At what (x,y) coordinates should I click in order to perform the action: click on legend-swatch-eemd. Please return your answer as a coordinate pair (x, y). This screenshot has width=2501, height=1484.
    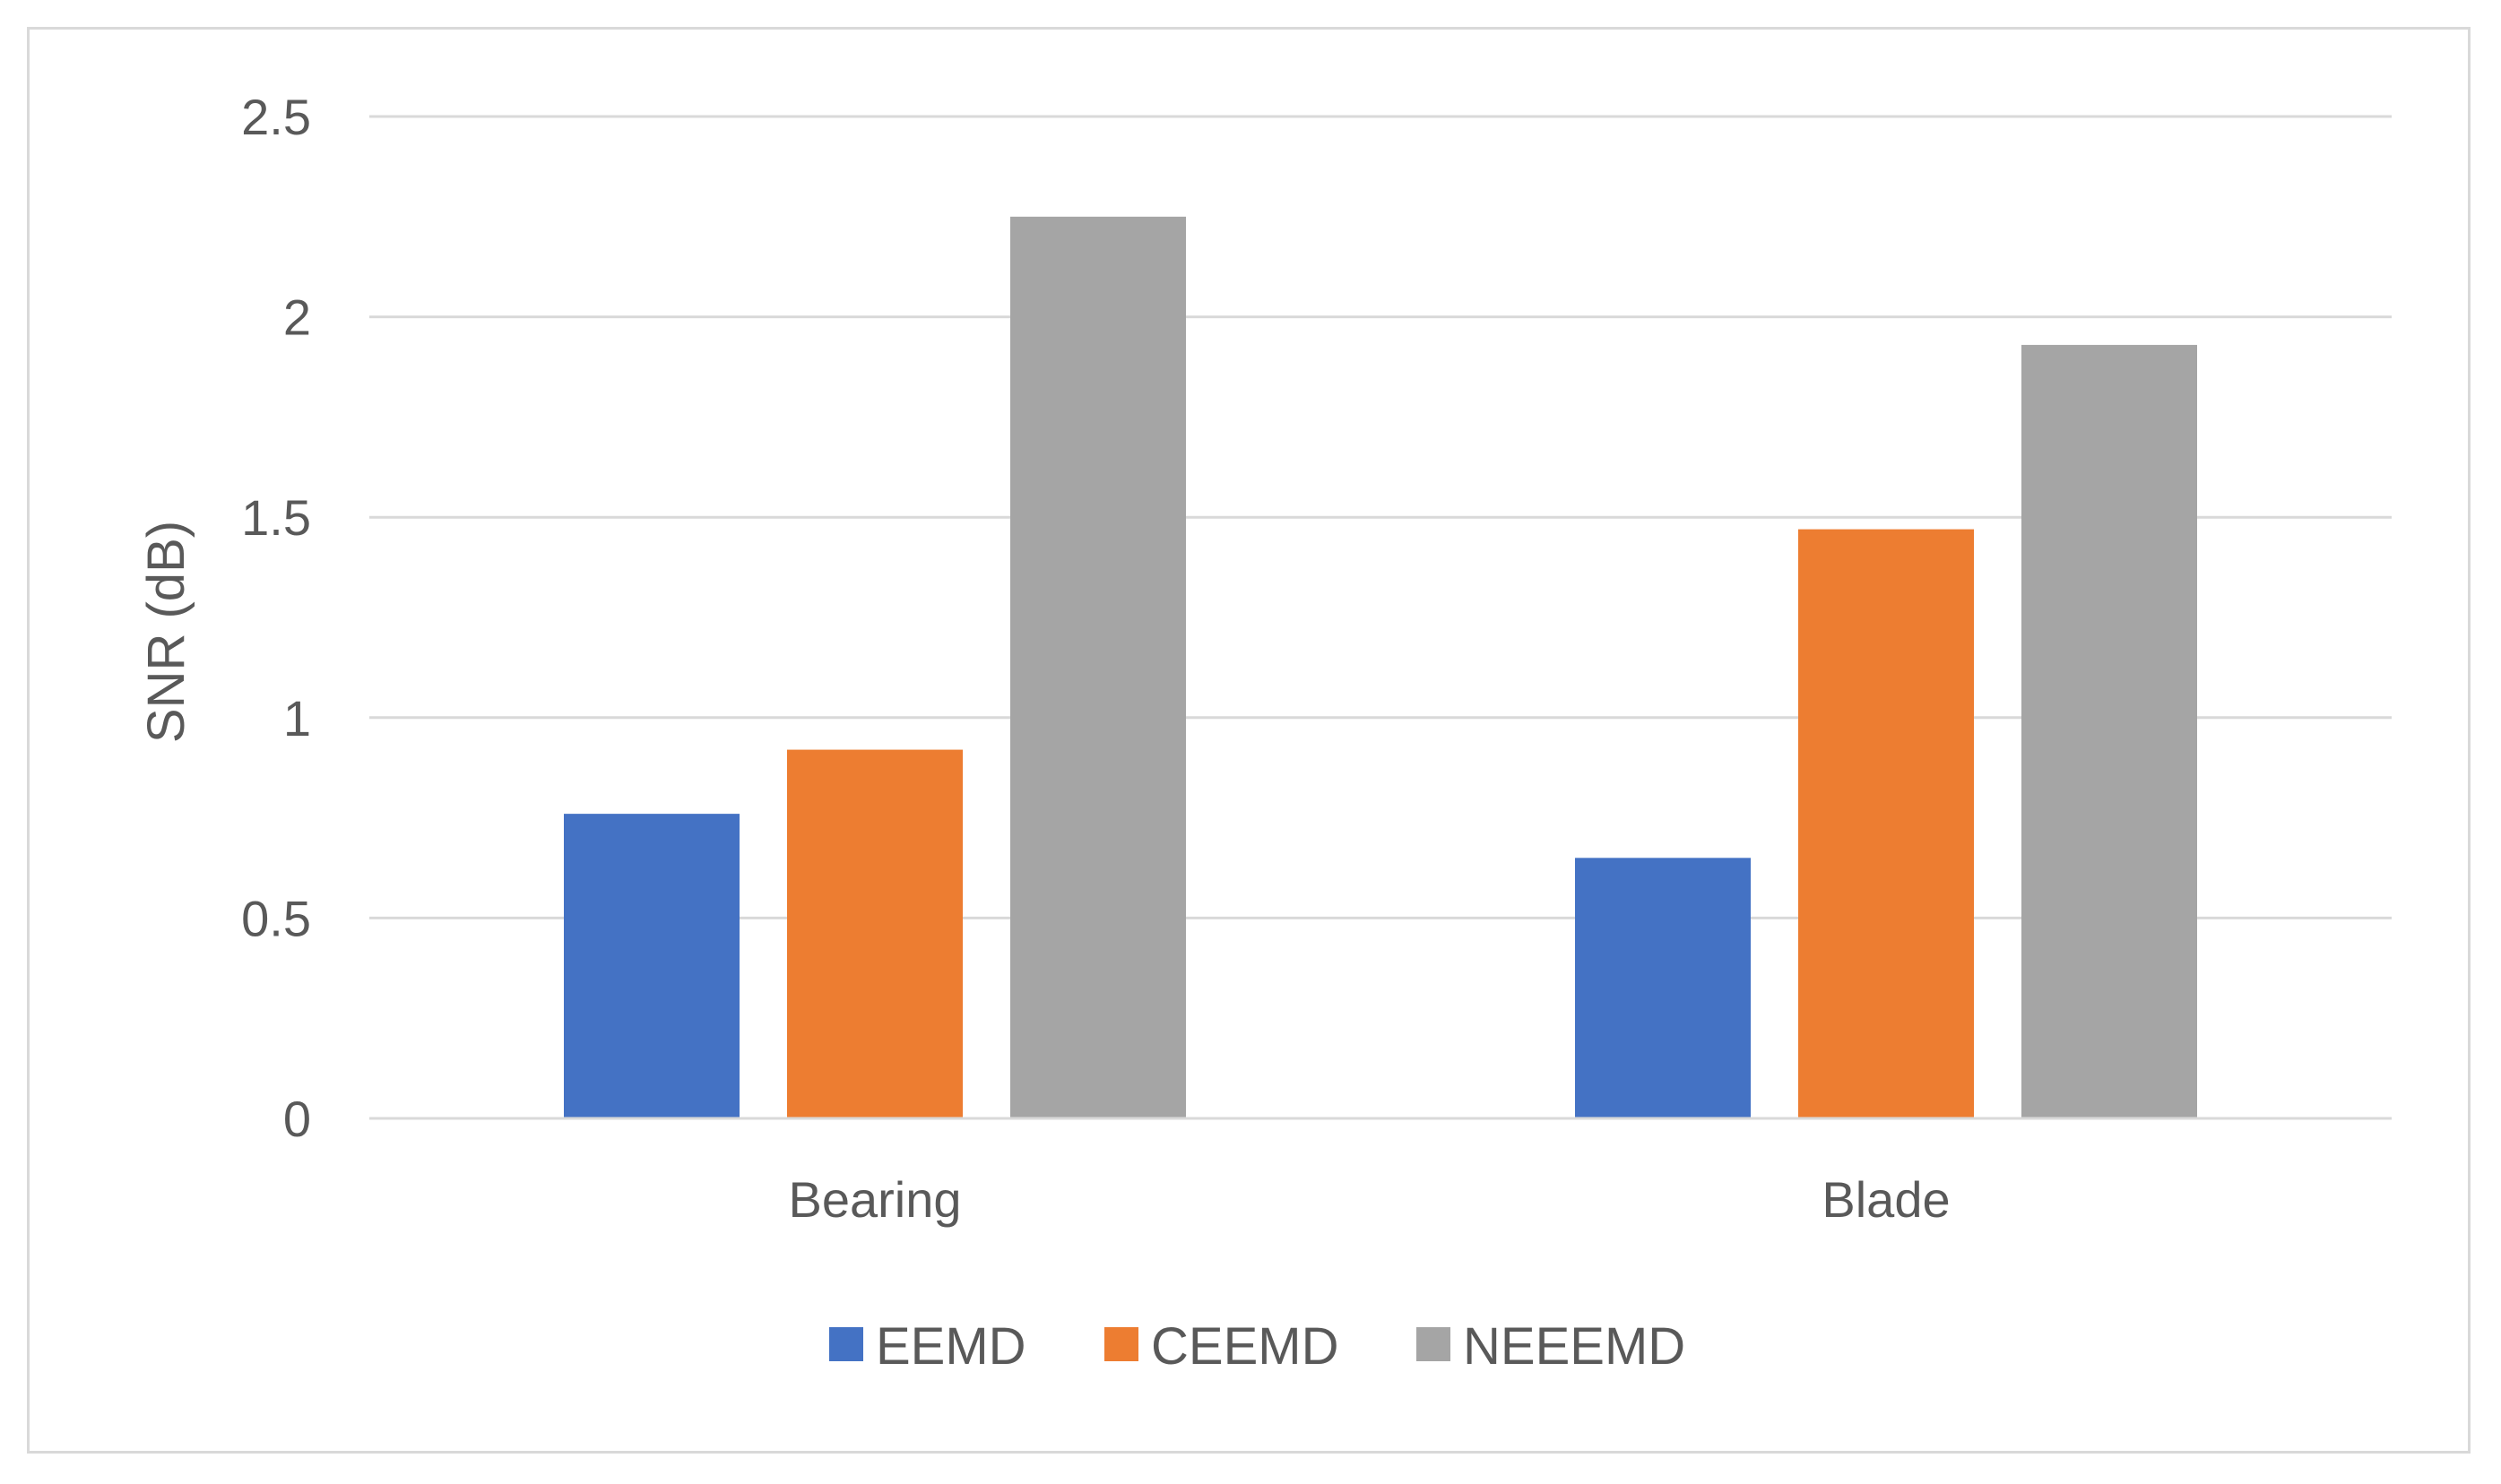
    Looking at the image, I should click on (846, 1344).